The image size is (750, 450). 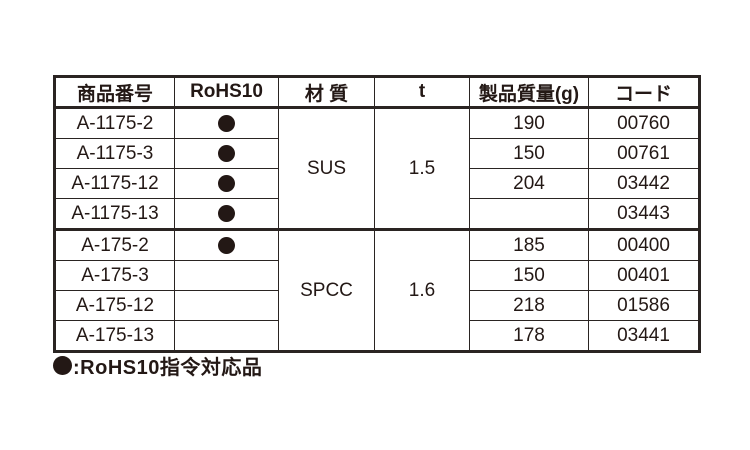 I want to click on code-cell: 01586, so click(x=644, y=305).